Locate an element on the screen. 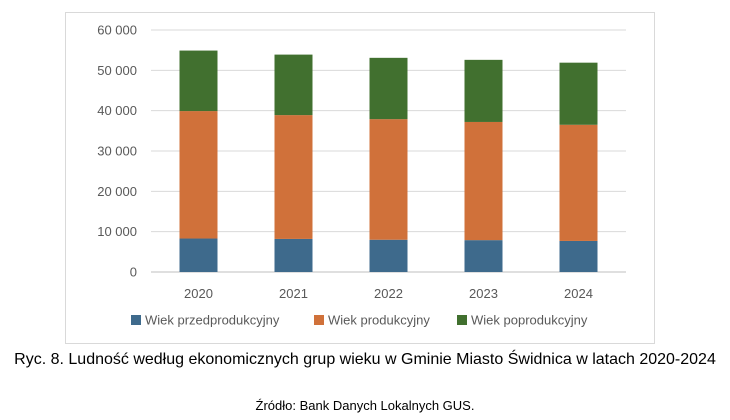 The width and height of the screenshot is (730, 420). y-tick-label: 10 000 is located at coordinates (117, 231).